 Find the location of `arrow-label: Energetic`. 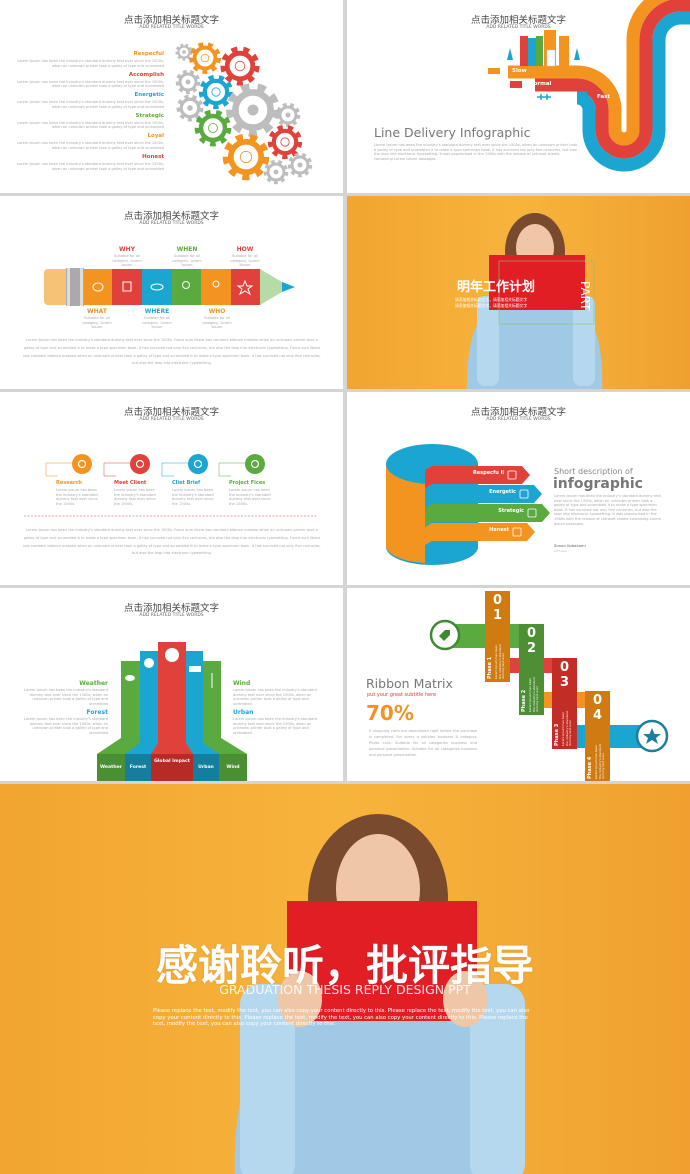

arrow-label: Energetic is located at coordinates (502, 492).